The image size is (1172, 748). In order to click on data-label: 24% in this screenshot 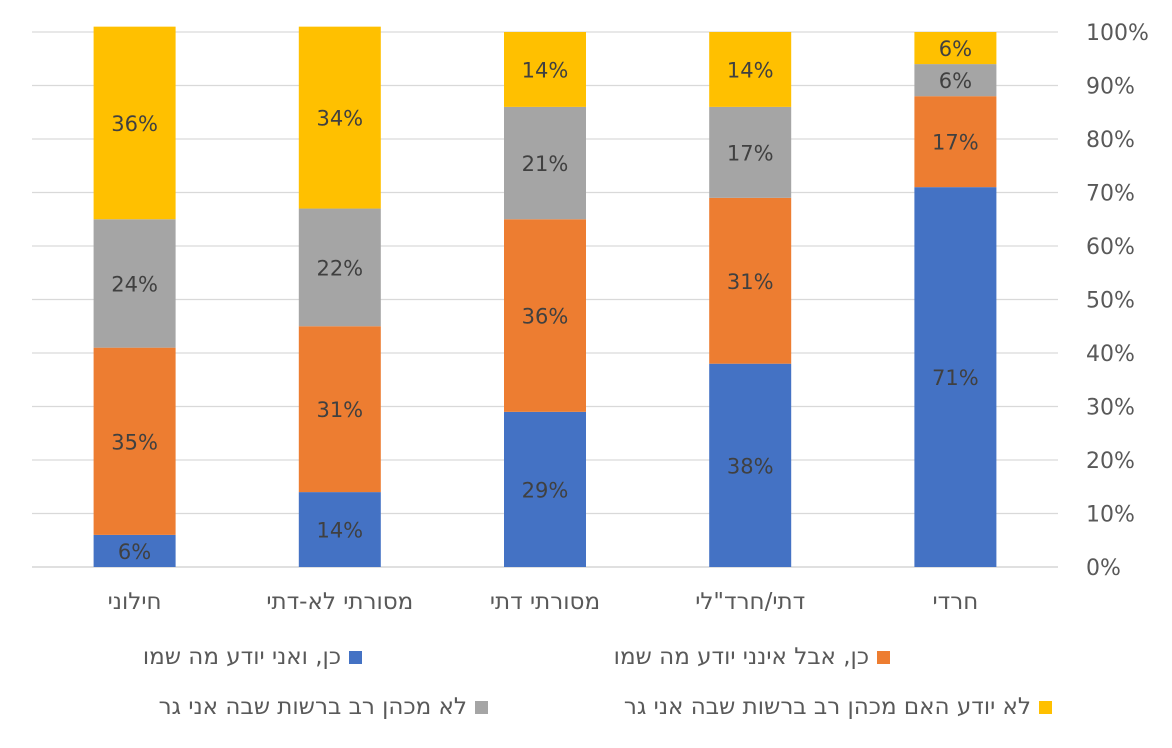, I will do `click(134, 284)`.